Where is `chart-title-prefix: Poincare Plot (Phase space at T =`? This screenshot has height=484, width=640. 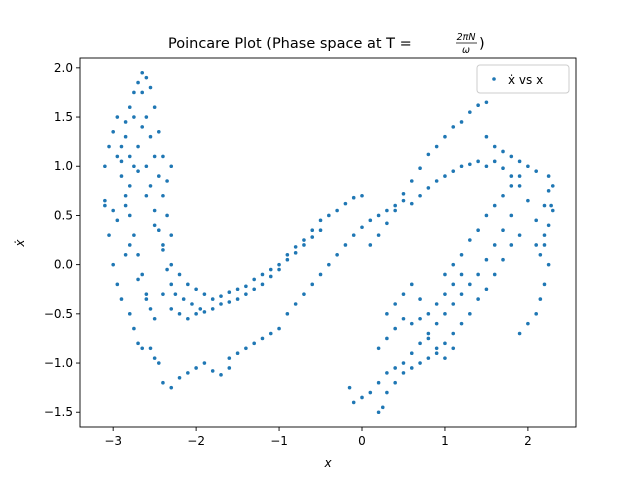 chart-title-prefix: Poincare Plot (Phase space at T = is located at coordinates (290, 44).